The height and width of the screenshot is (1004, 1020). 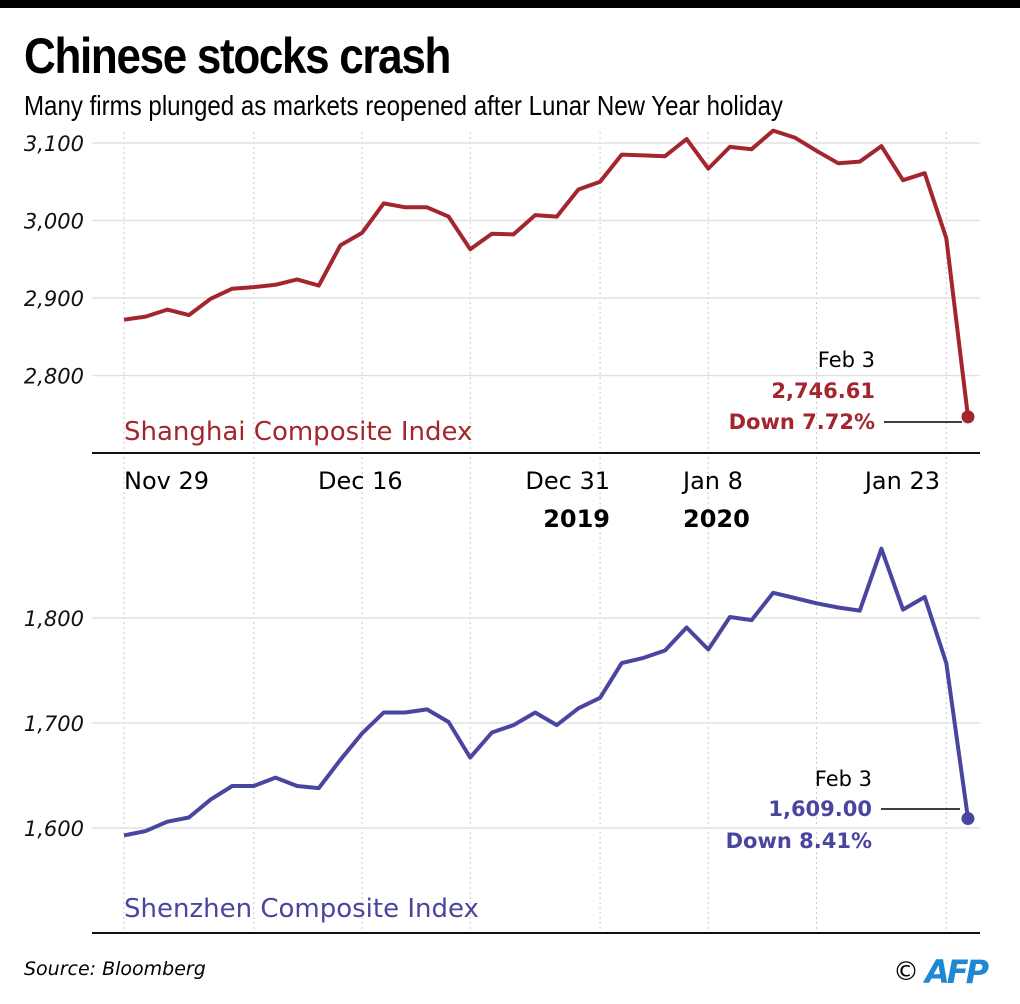 I want to click on shanghai-annotation-change: Down 7.72%, so click(x=802, y=422).